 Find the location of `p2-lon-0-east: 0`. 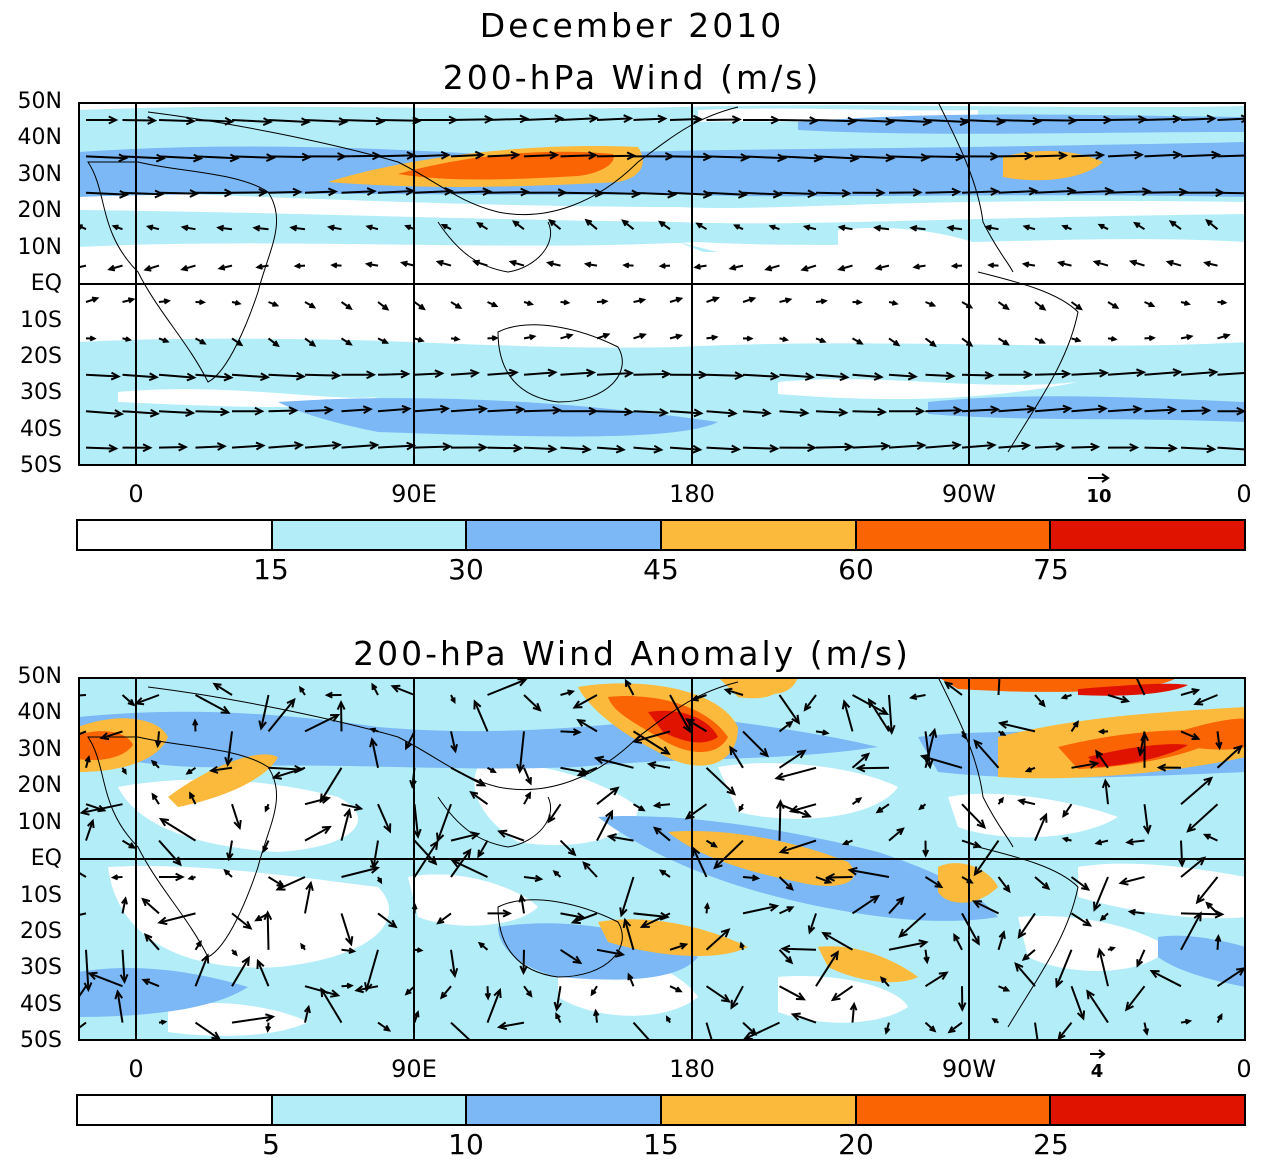

p2-lon-0-east: 0 is located at coordinates (1244, 1069).